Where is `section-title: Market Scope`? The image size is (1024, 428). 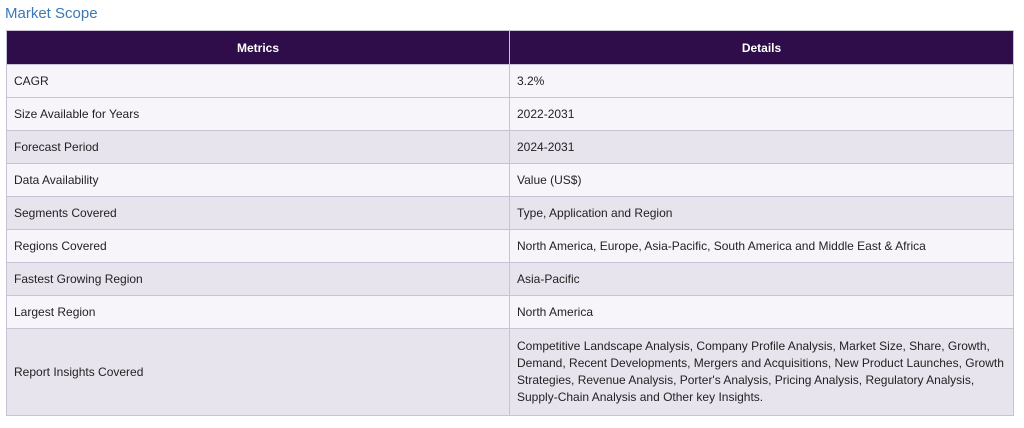 section-title: Market Scope is located at coordinates (51, 13).